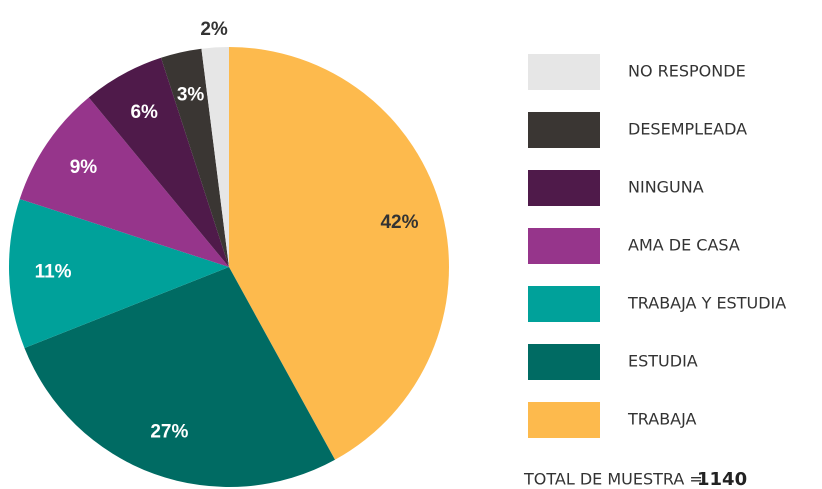  Describe the element at coordinates (722, 479) in the screenshot. I see `total-value: 1140` at that location.